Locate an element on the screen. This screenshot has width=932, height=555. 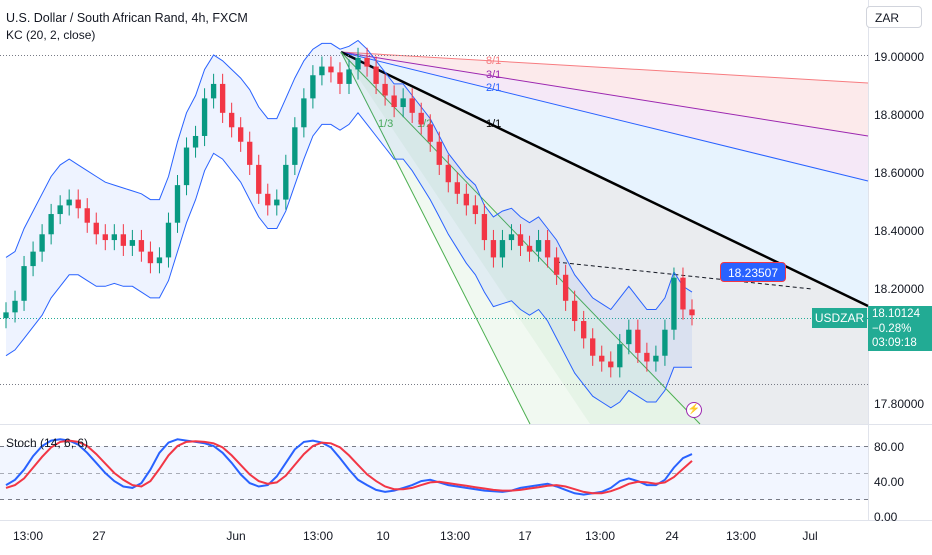
fan-label-1-3: 1/3 is located at coordinates (385, 124).